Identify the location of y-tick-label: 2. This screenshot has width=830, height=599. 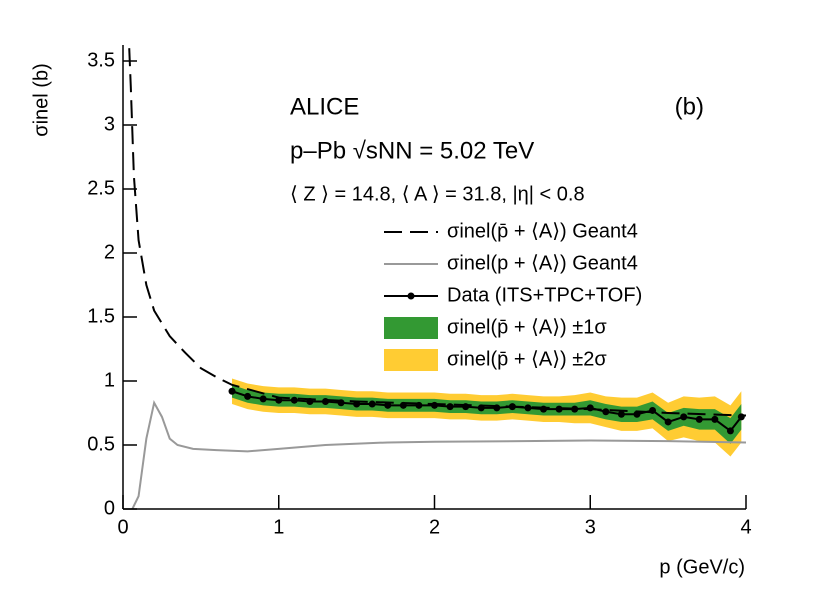
(109, 252).